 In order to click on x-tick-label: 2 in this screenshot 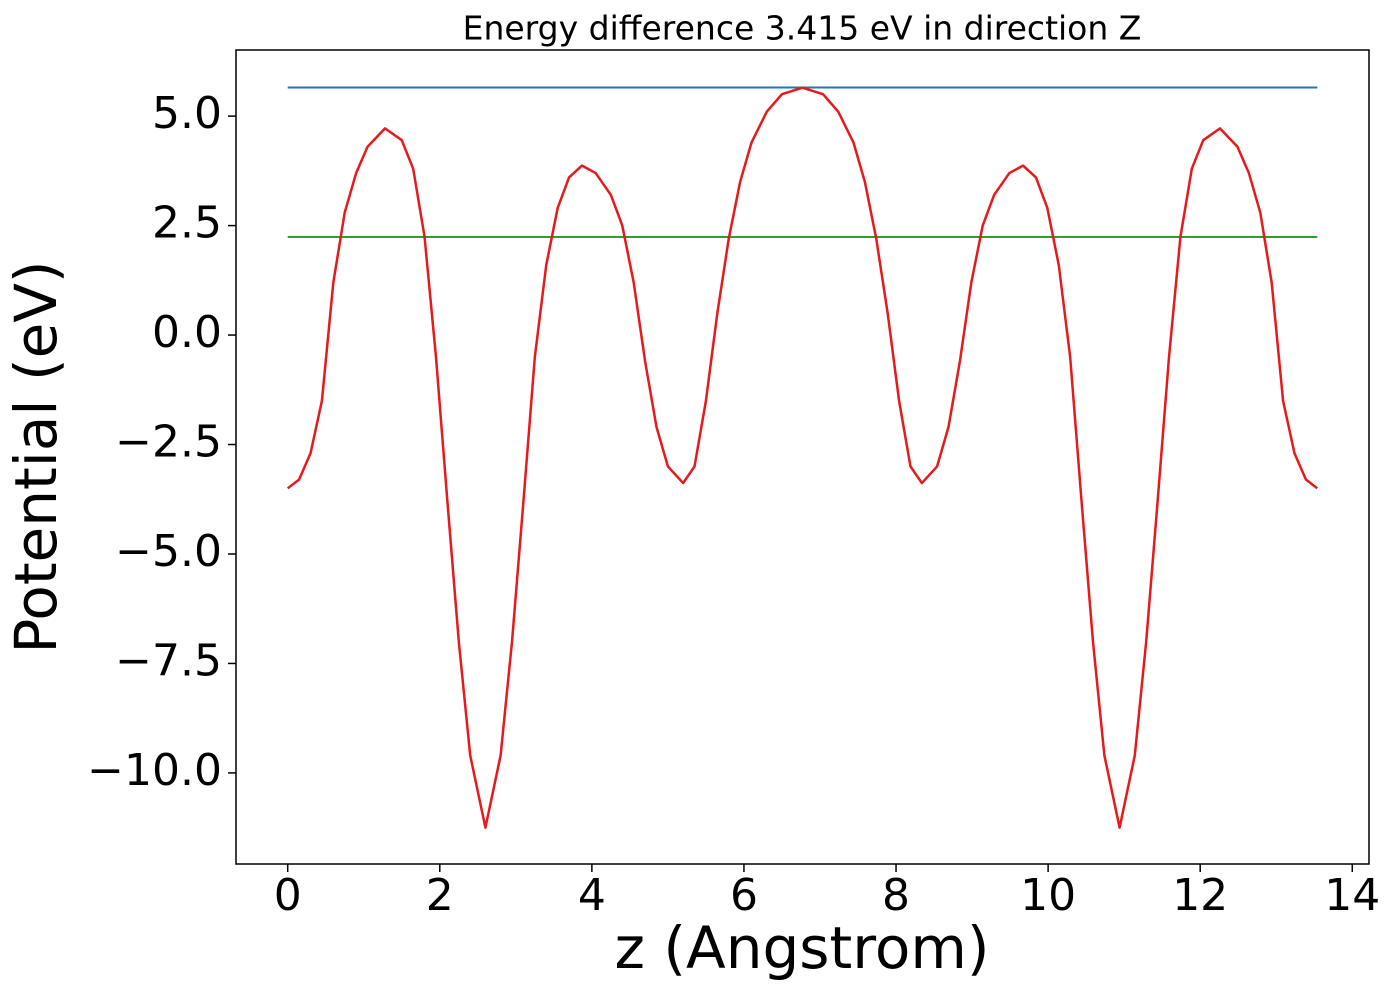, I will do `click(440, 895)`.